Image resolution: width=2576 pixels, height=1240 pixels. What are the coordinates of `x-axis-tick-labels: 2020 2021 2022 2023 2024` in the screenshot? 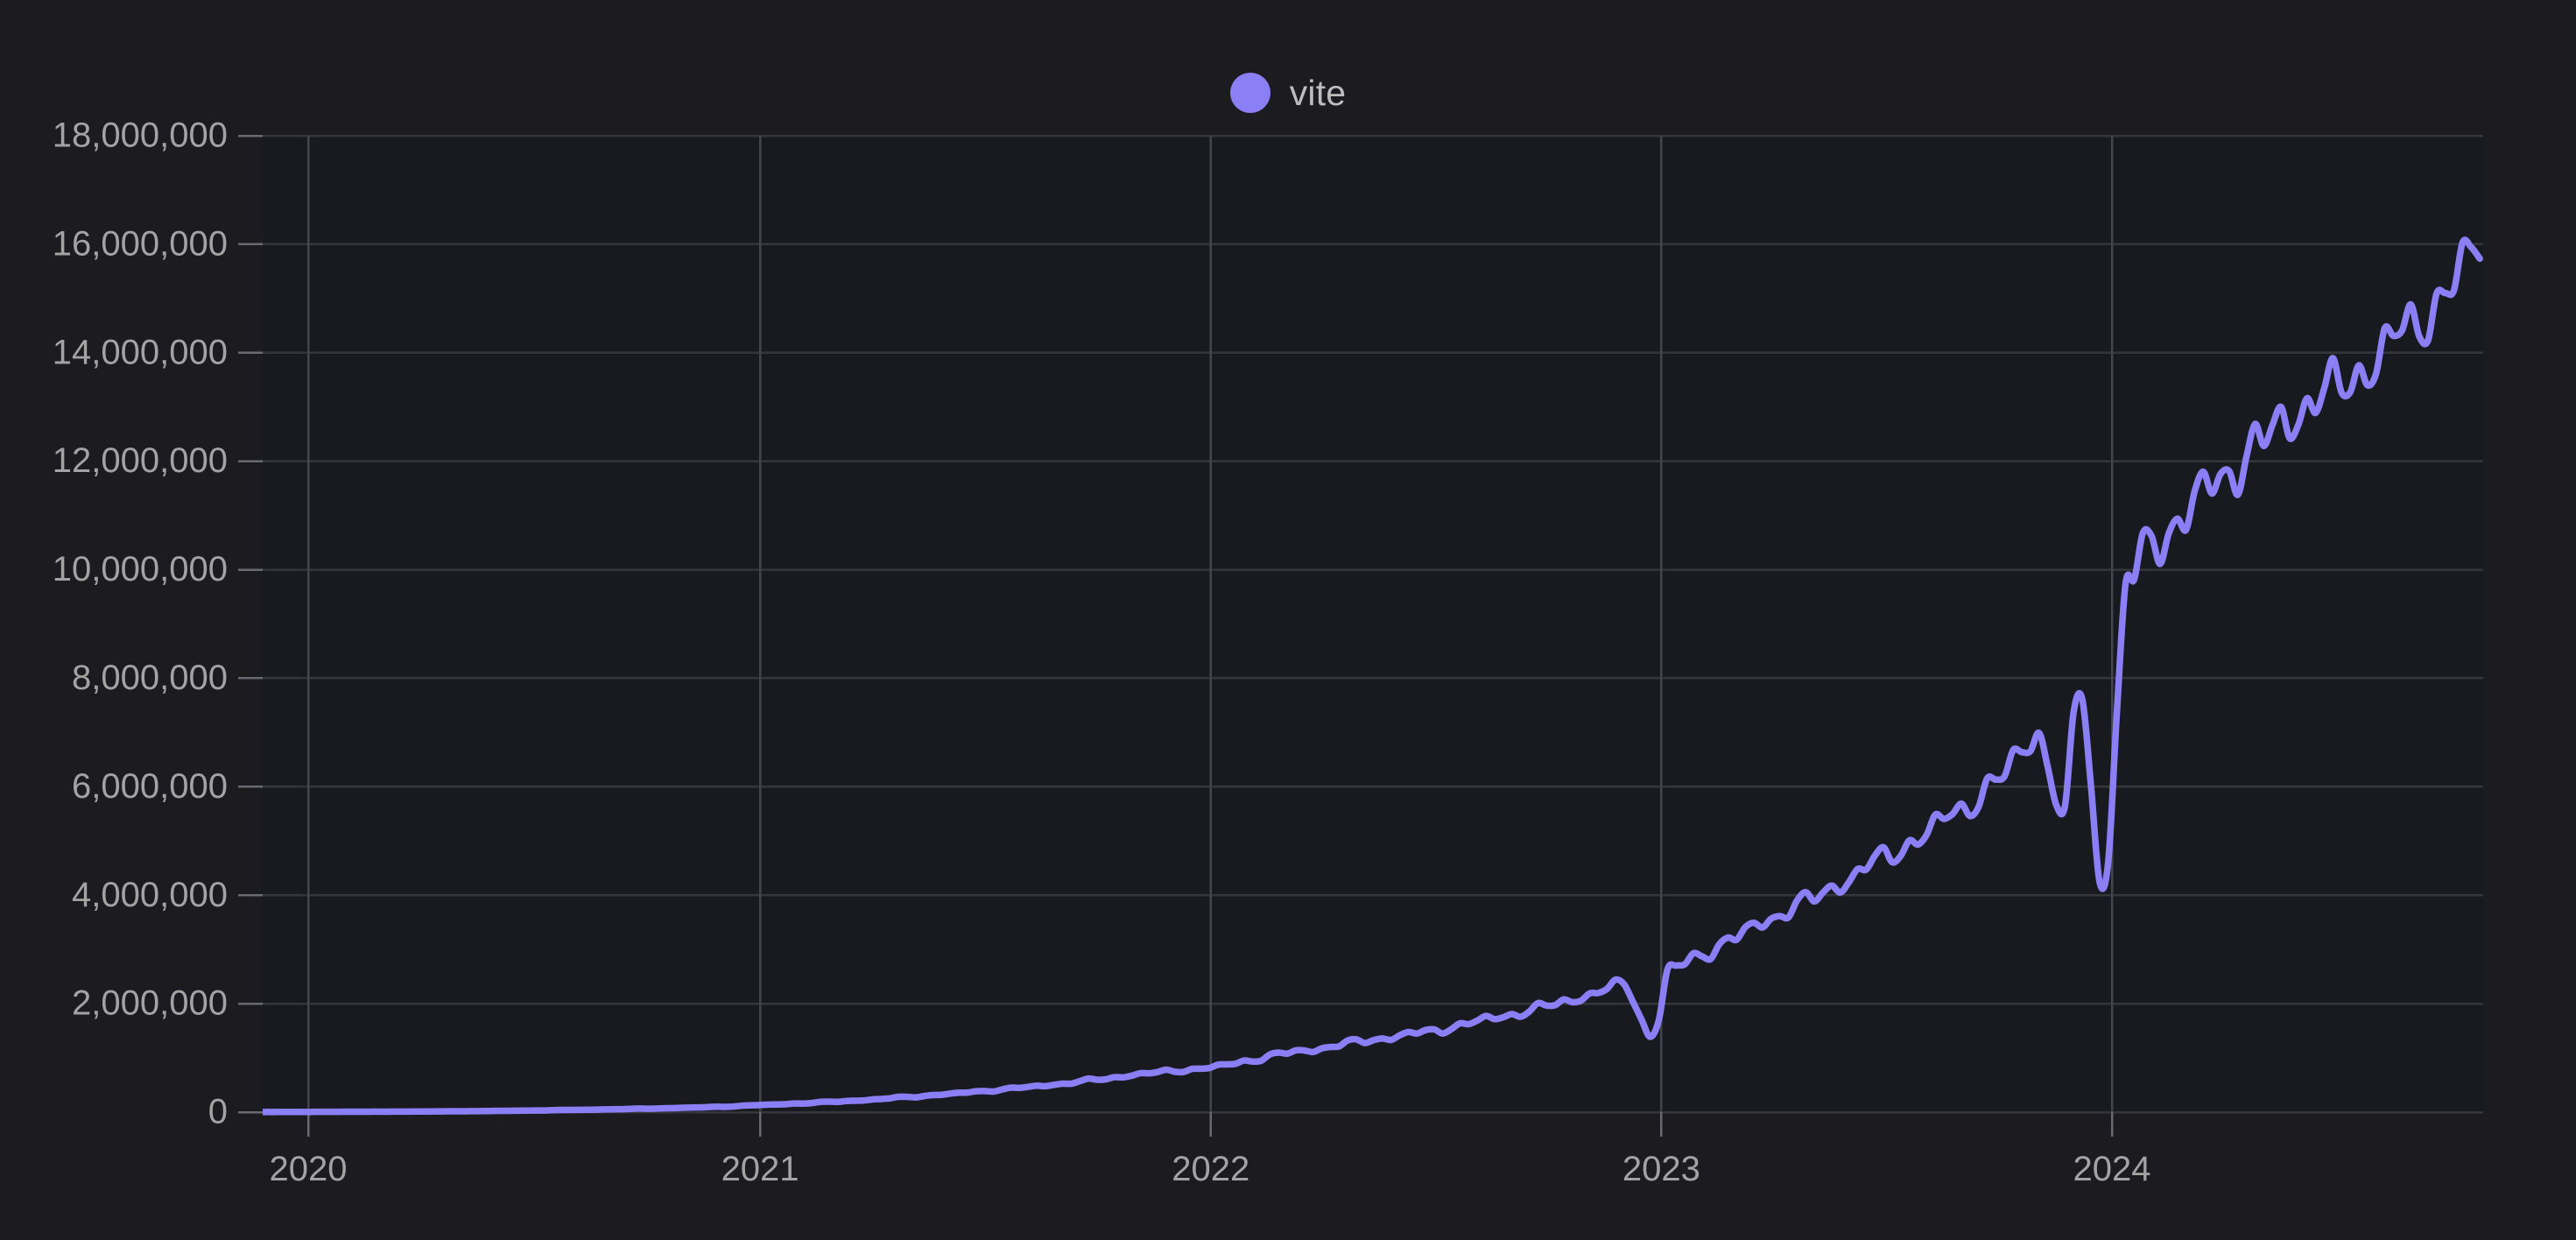 It's located at (1210, 1169).